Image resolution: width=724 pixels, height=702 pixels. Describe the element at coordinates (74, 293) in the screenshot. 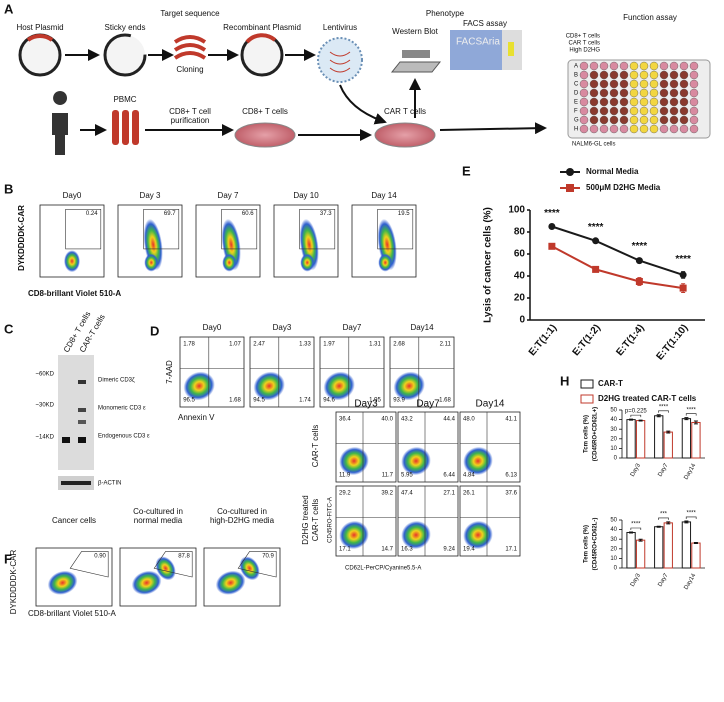

I see `label: CD8-brillant Violet 510-A` at that location.